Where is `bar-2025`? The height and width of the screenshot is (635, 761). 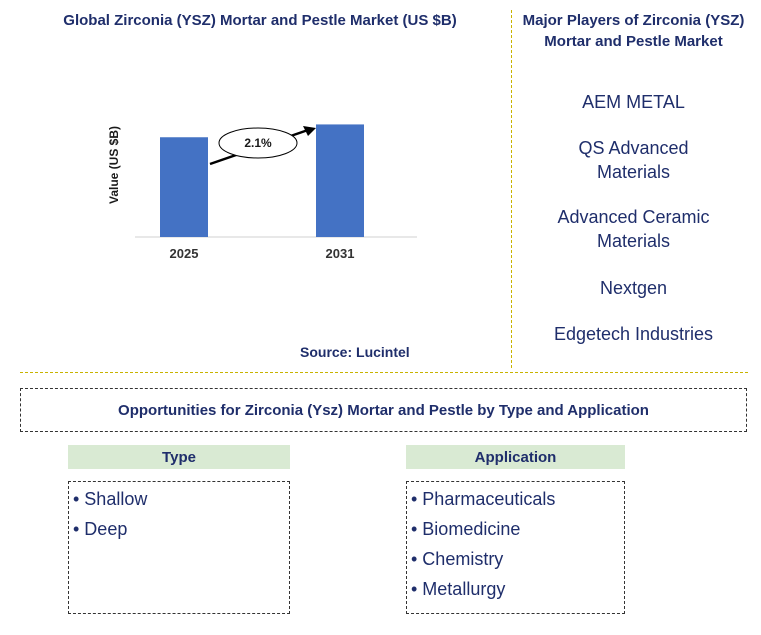 bar-2025 is located at coordinates (184, 187).